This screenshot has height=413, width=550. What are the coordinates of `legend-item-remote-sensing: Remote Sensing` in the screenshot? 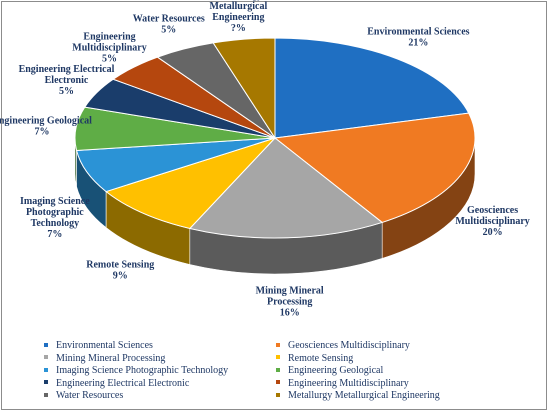 It's located at (314, 359).